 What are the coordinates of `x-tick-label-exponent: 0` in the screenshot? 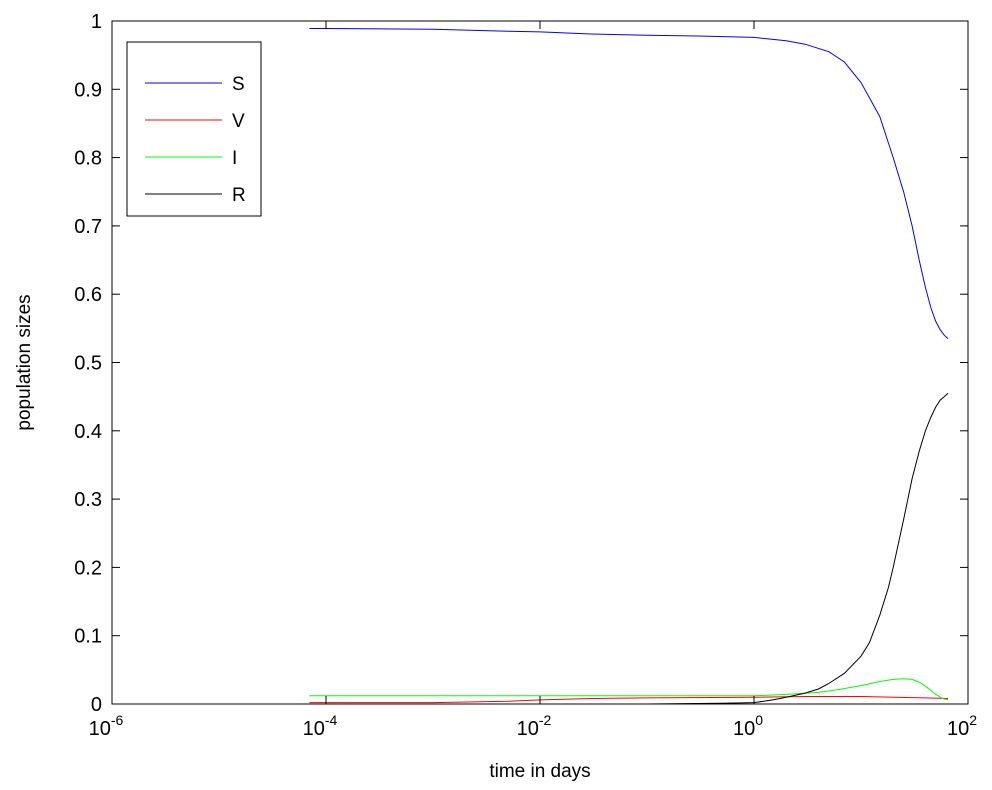 It's located at (759, 720).